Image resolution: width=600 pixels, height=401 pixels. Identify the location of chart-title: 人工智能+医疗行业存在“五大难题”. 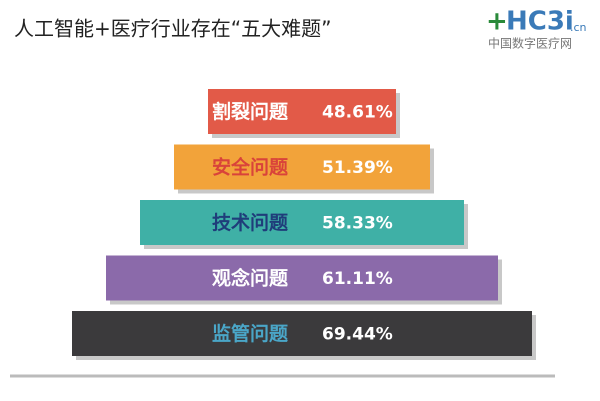
(172, 29).